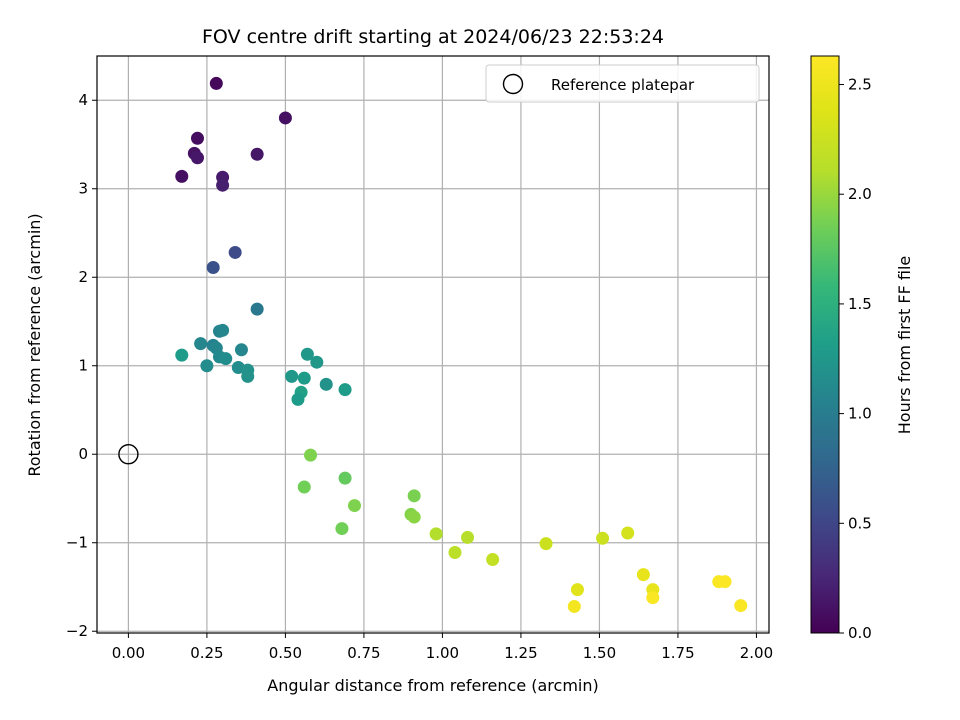 Image resolution: width=960 pixels, height=720 pixels. I want to click on colorbar-tick-label: 0.5, so click(860, 523).